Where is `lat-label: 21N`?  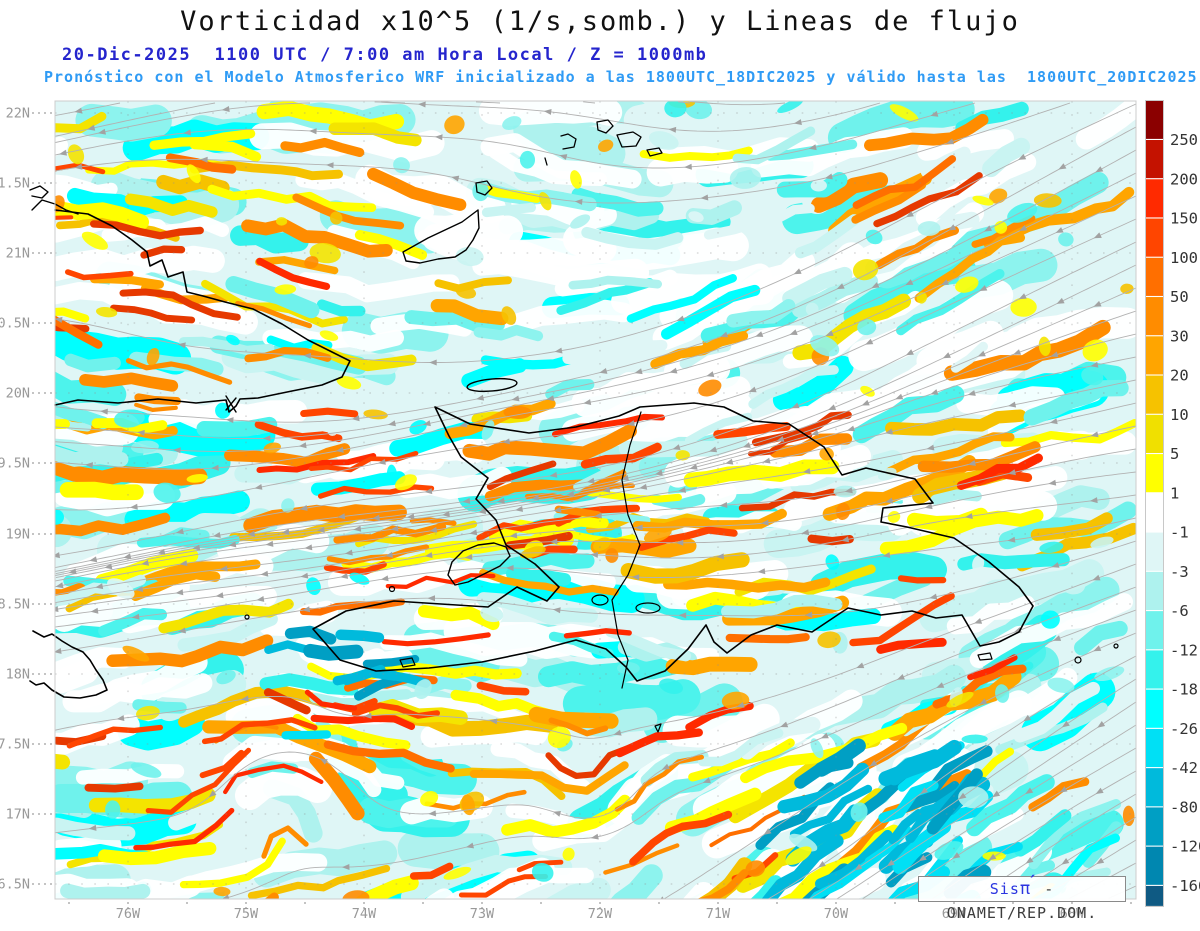 lat-label: 21N is located at coordinates (18, 254).